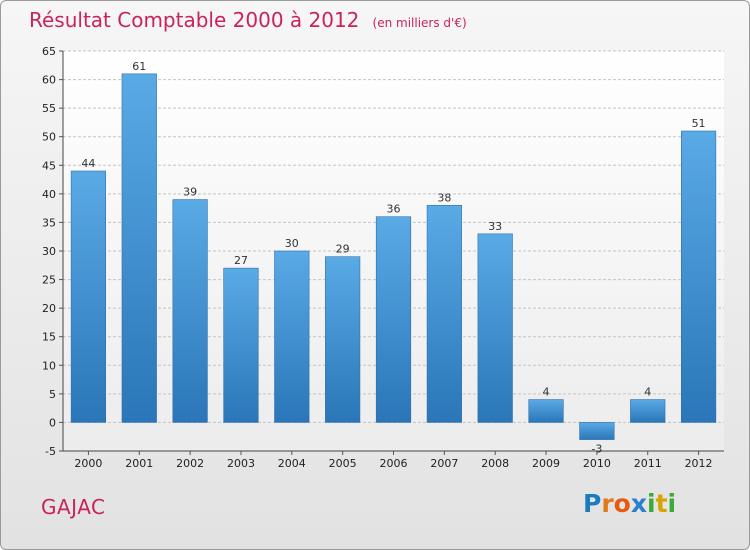 This screenshot has height=550, width=750. Describe the element at coordinates (394, 209) in the screenshot. I see `data-label-2006: 36` at that location.